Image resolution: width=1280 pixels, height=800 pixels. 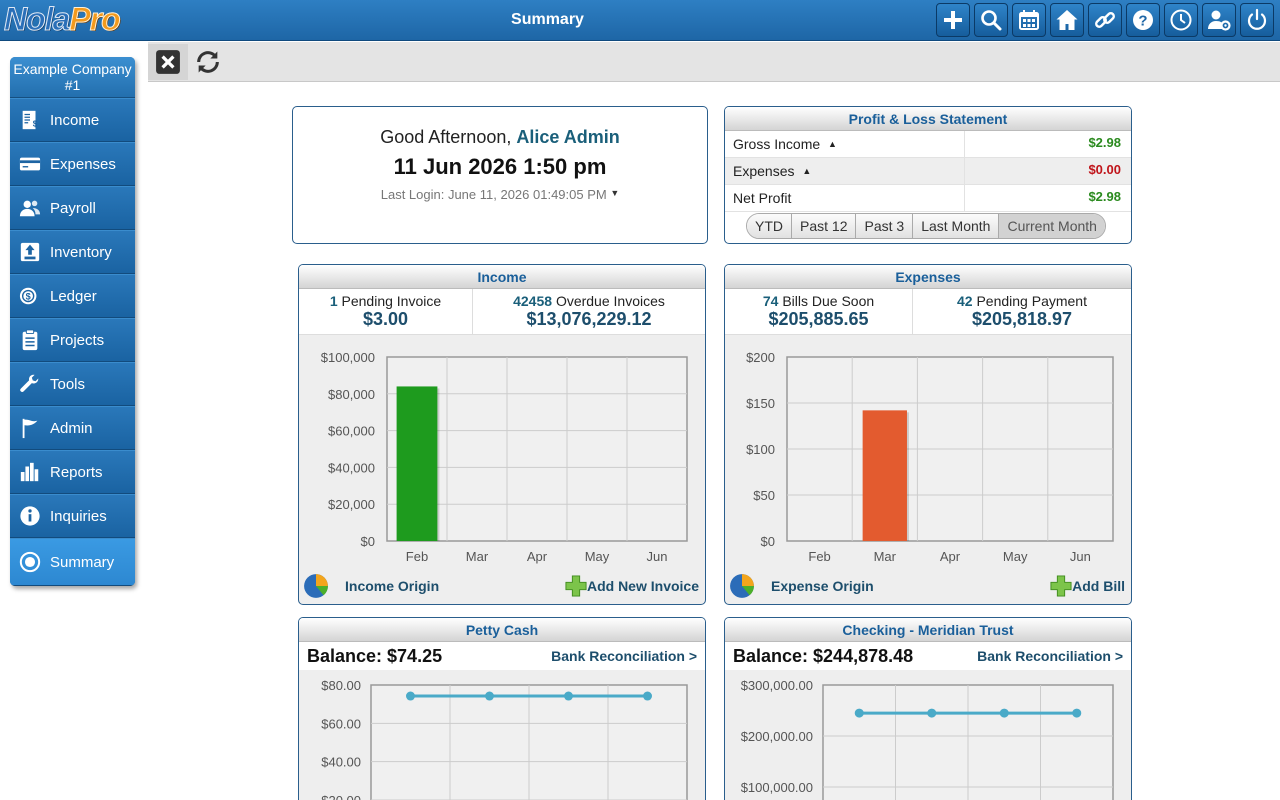 I want to click on help-button: ?, so click(x=1143, y=20).